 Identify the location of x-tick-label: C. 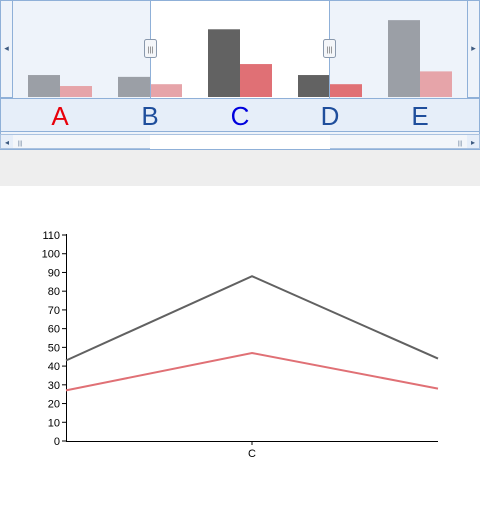
(252, 454).